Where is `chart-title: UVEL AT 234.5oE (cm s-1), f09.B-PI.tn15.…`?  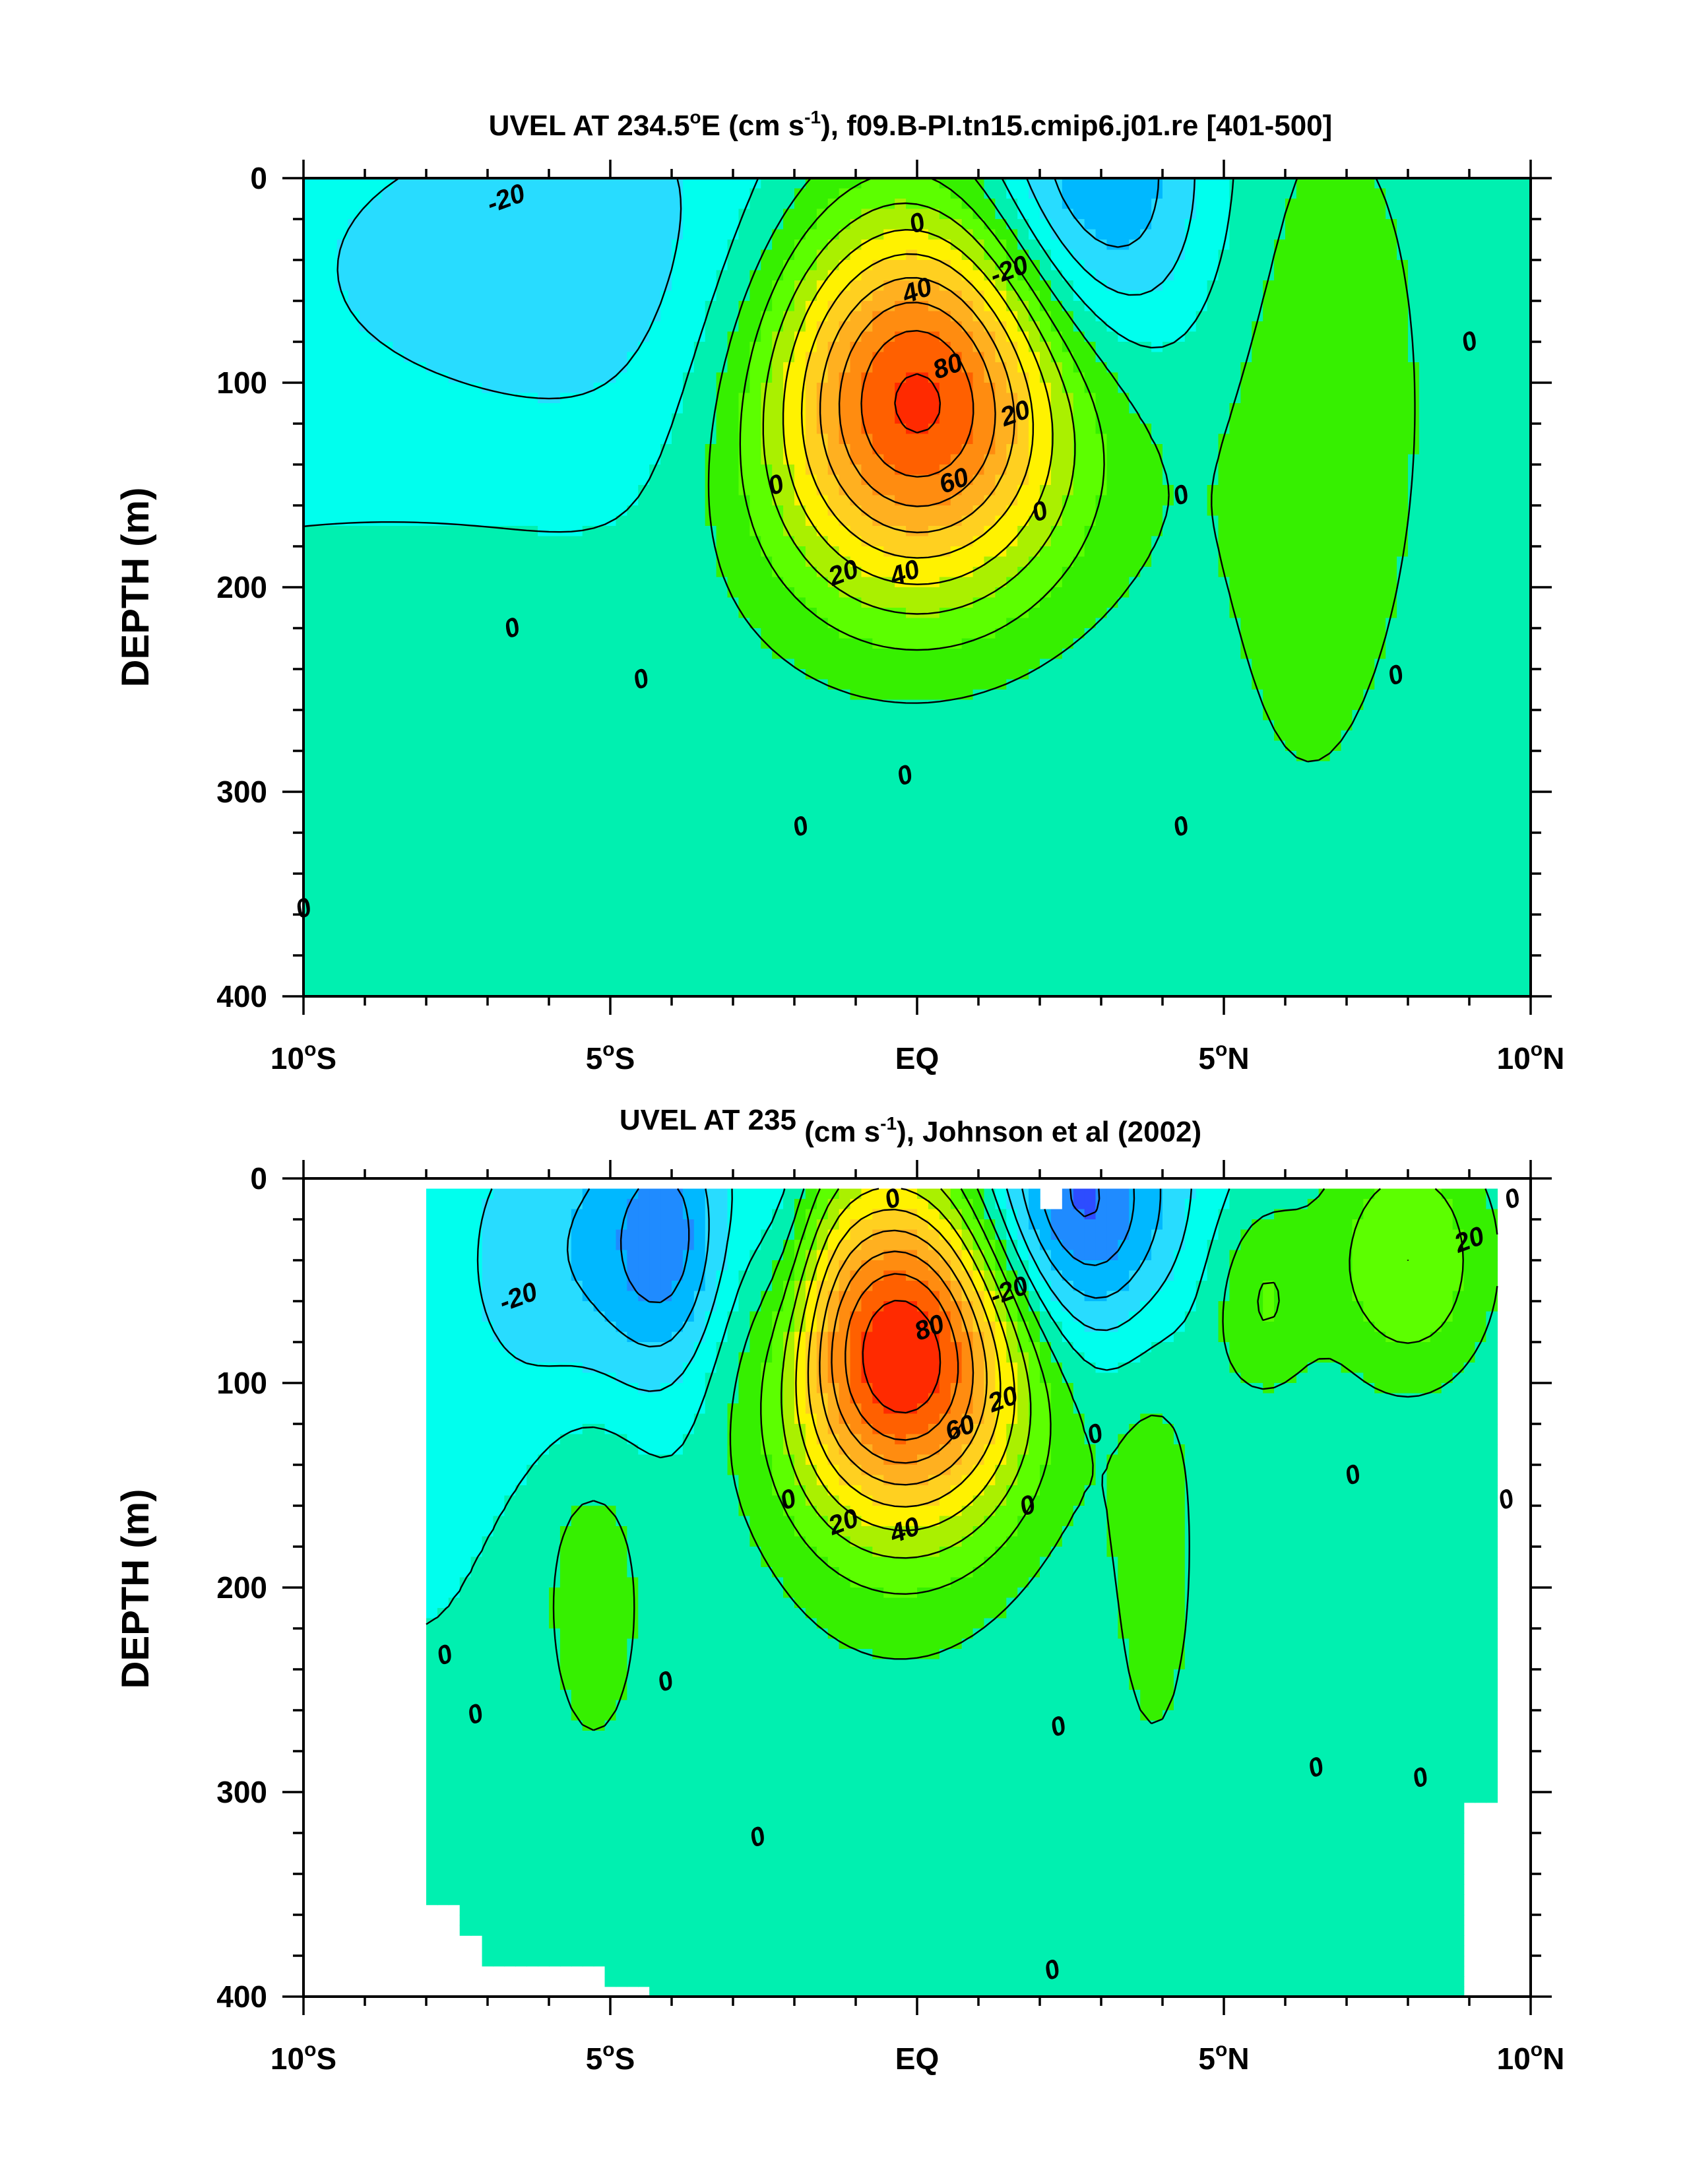 chart-title: UVEL AT 234.5oE (cm s-1), f09.B-PI.tn15.… is located at coordinates (911, 124).